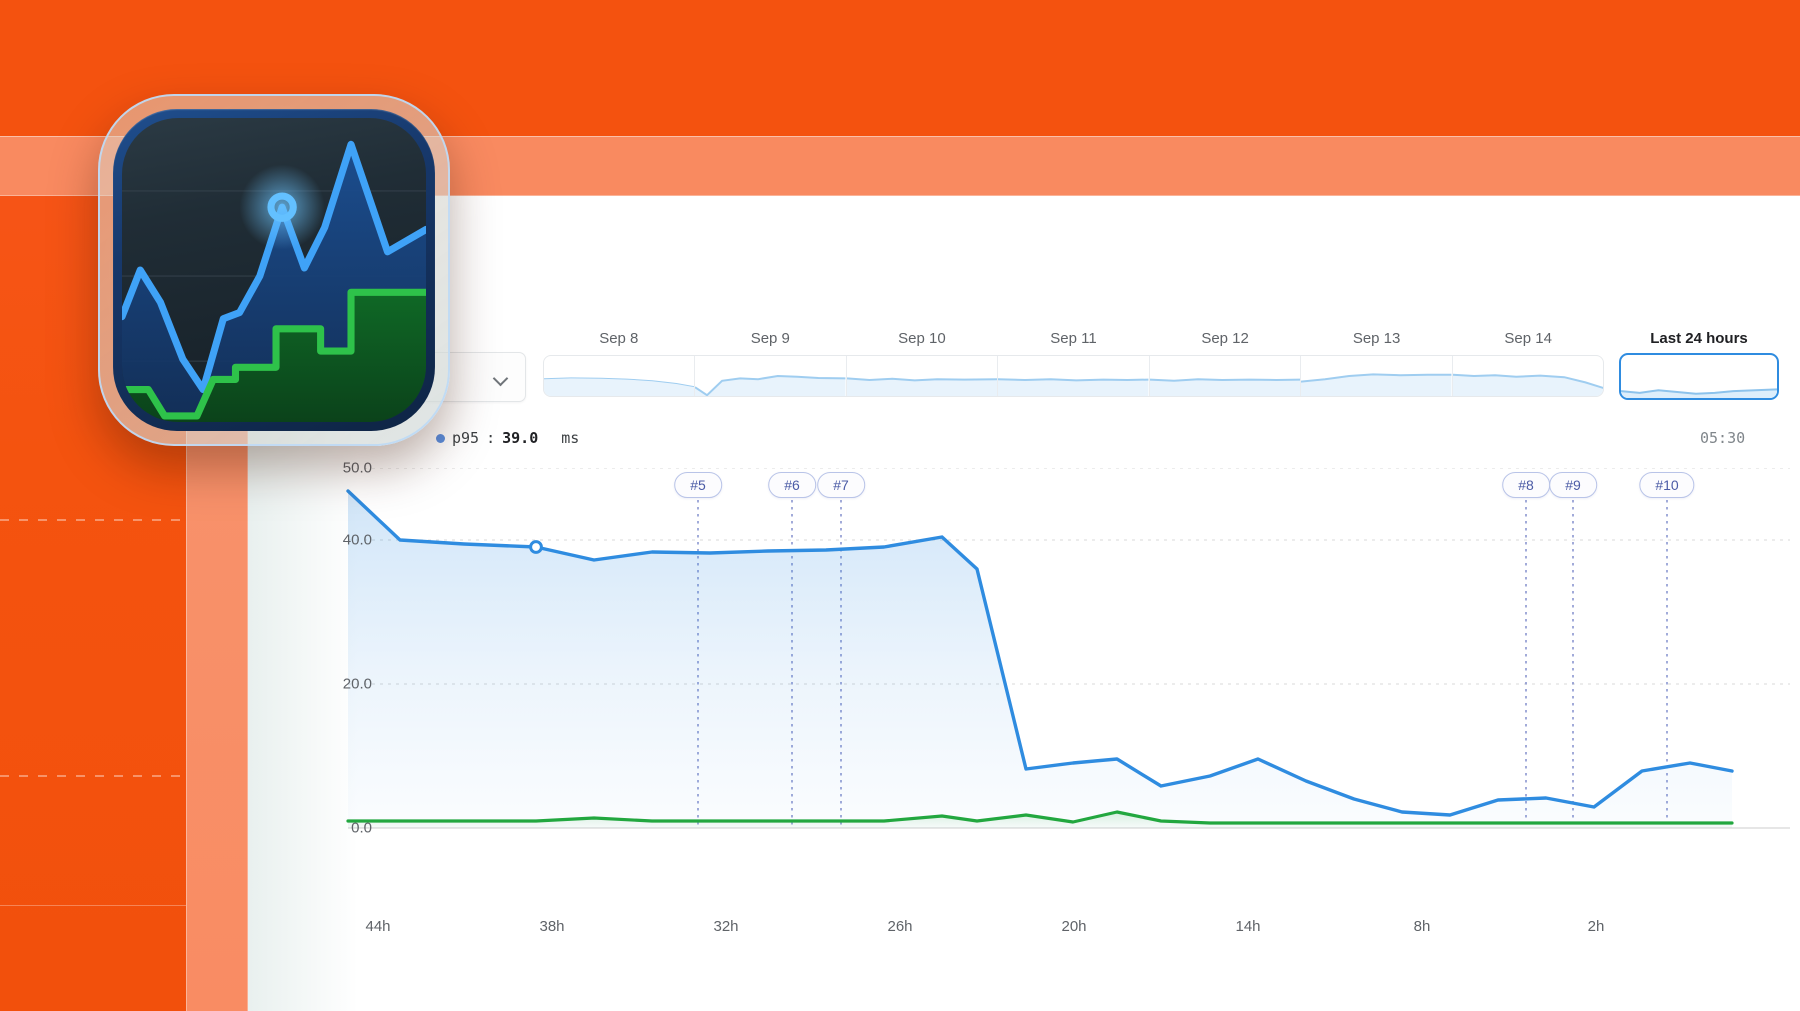 This screenshot has width=1800, height=1011. Describe the element at coordinates (536, 547) in the screenshot. I see `chart-hover-marker` at that location.